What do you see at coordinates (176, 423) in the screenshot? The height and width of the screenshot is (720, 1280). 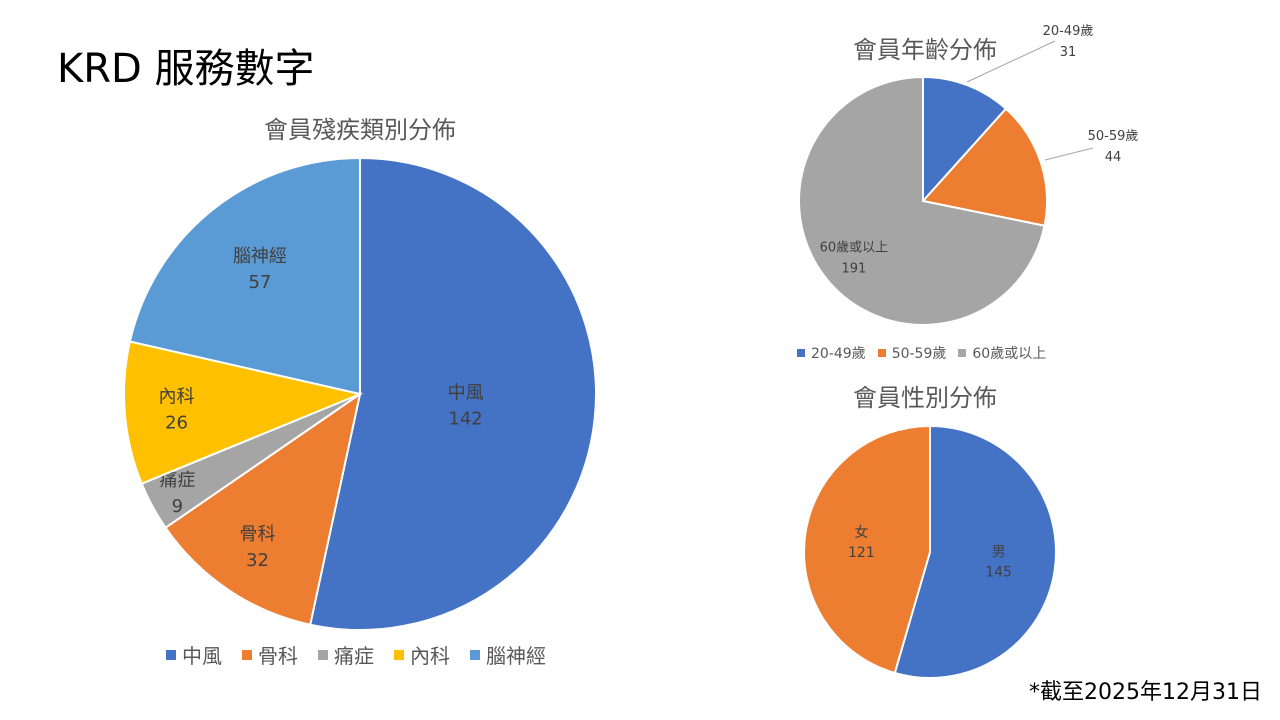 I see `disability-label-value-x: 26` at bounding box center [176, 423].